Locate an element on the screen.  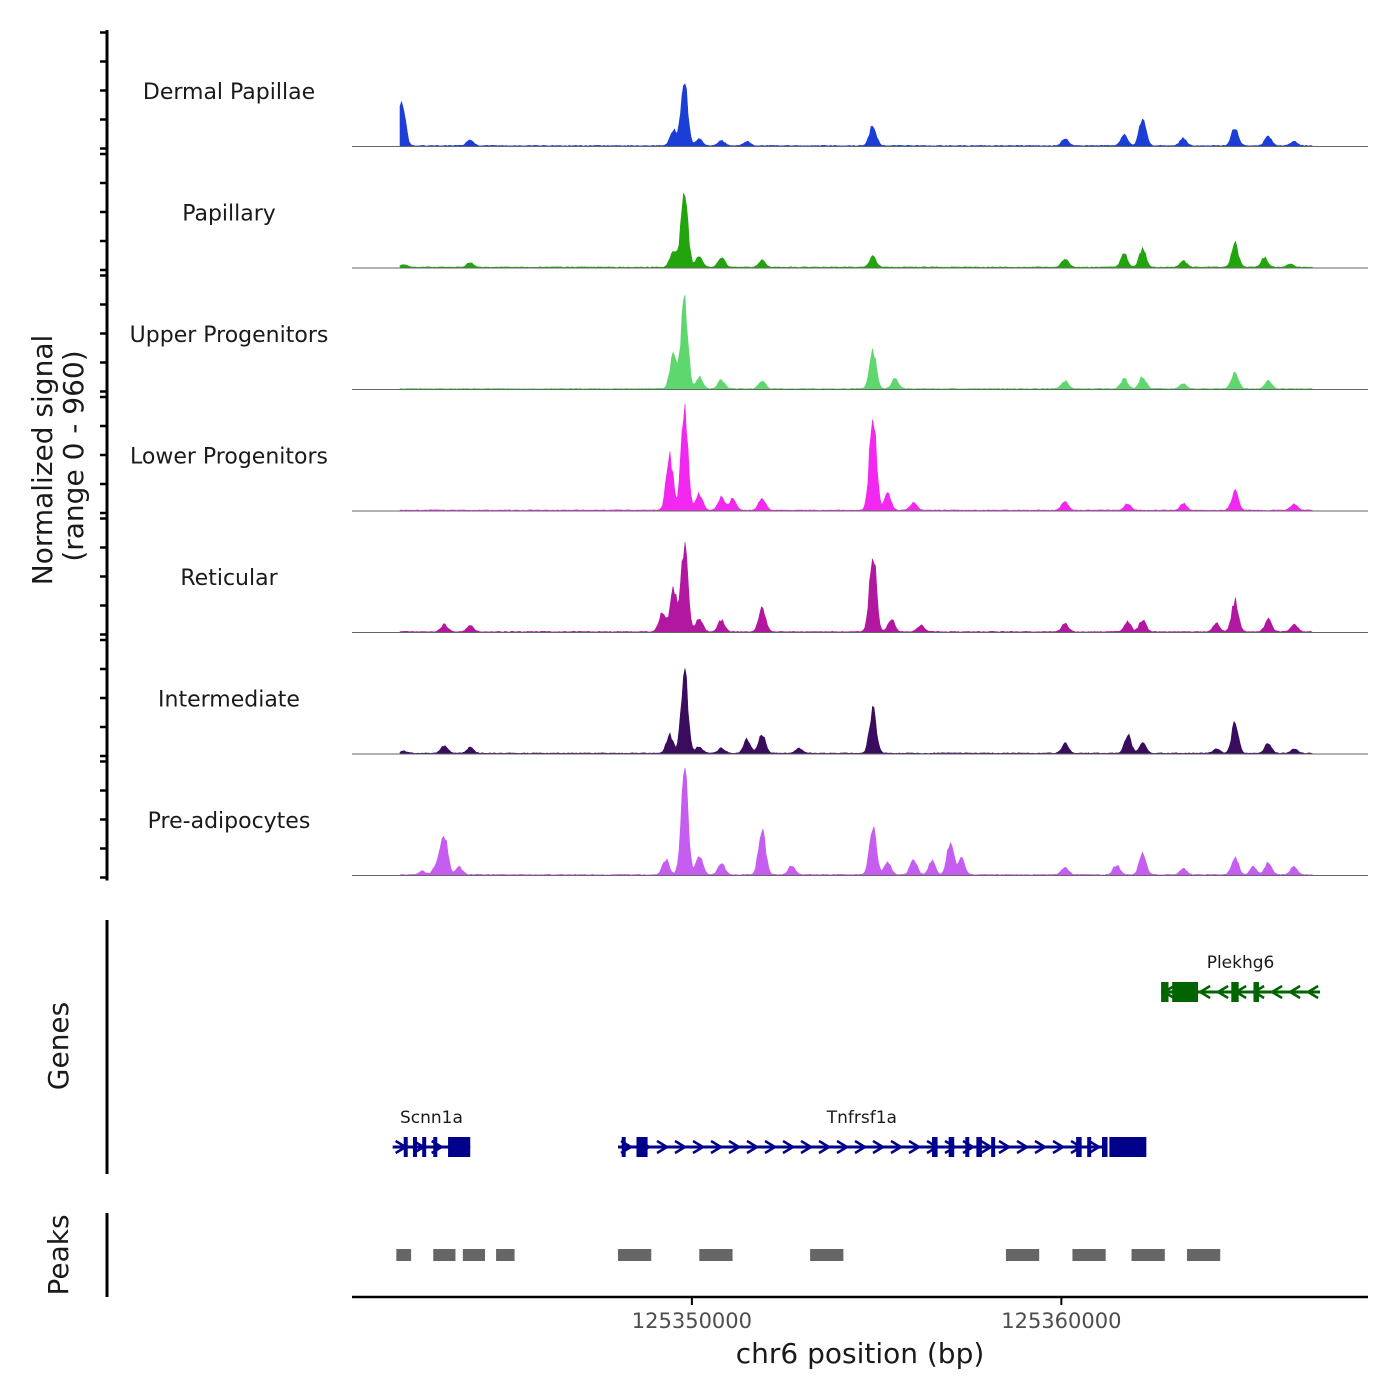
track-papillary: Papillary is located at coordinates (775, 230).